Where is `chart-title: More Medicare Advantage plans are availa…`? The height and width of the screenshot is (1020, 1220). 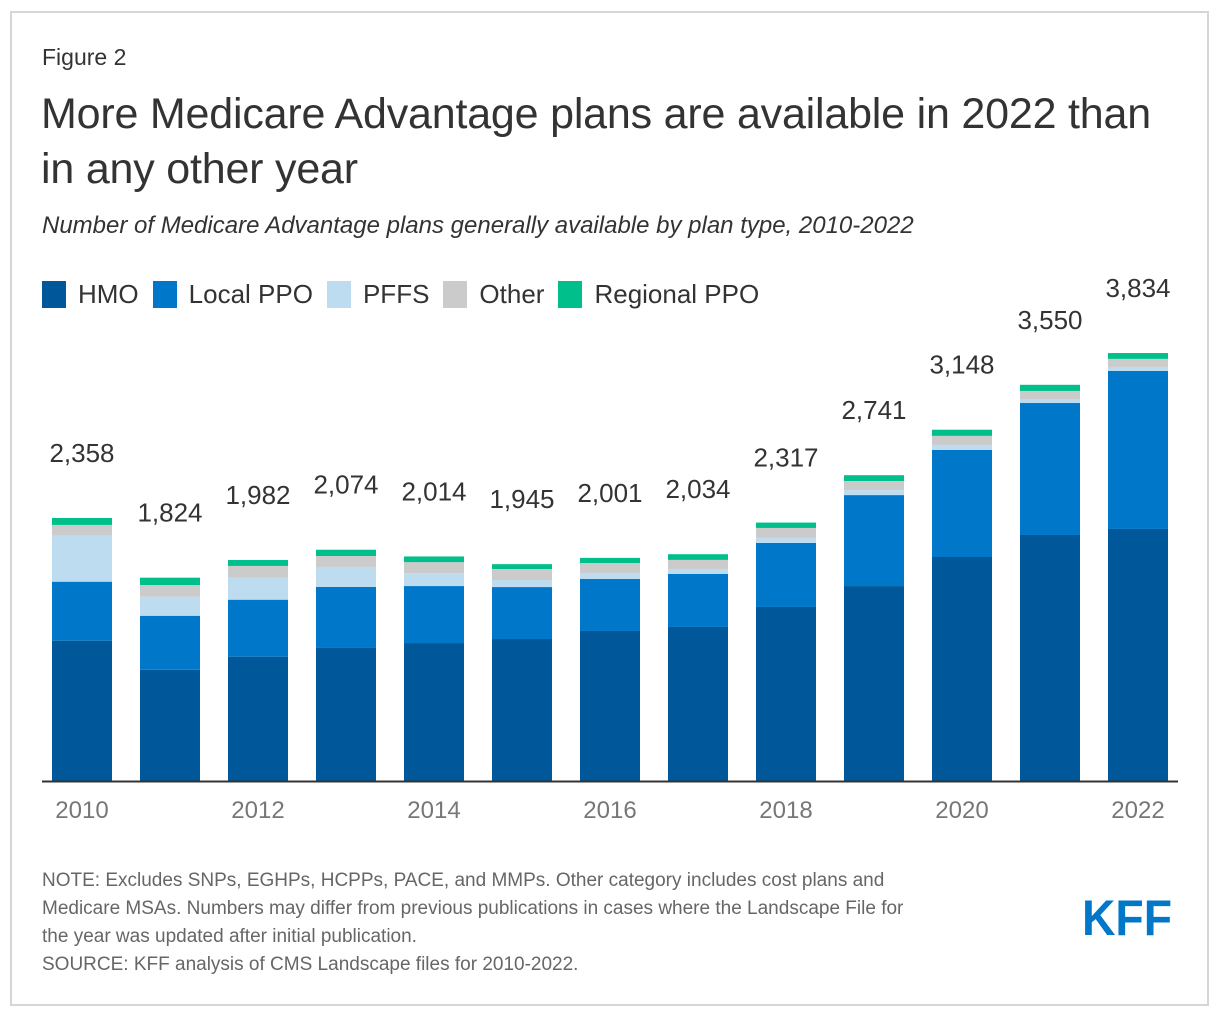 chart-title: More Medicare Advantage plans are availa… is located at coordinates (596, 141).